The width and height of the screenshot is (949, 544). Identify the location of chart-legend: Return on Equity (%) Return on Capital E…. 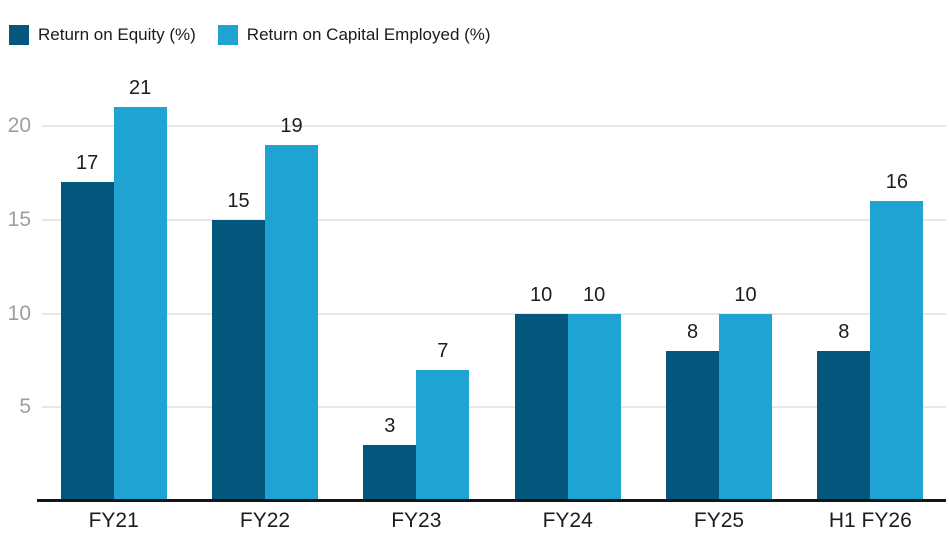
(250, 35).